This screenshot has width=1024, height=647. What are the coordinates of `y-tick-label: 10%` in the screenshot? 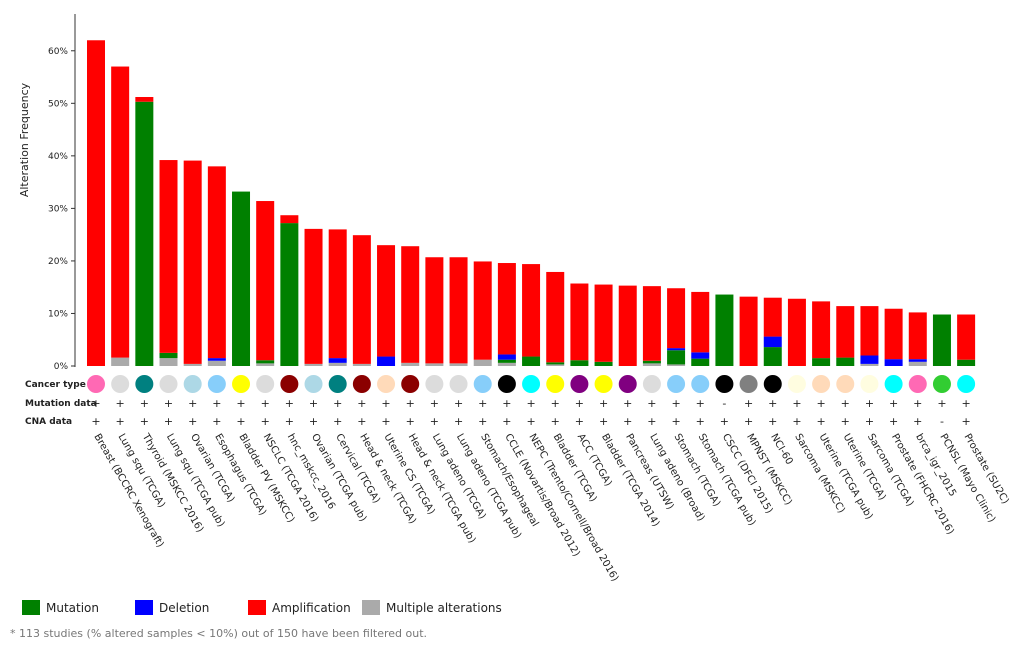 It's located at (58, 314).